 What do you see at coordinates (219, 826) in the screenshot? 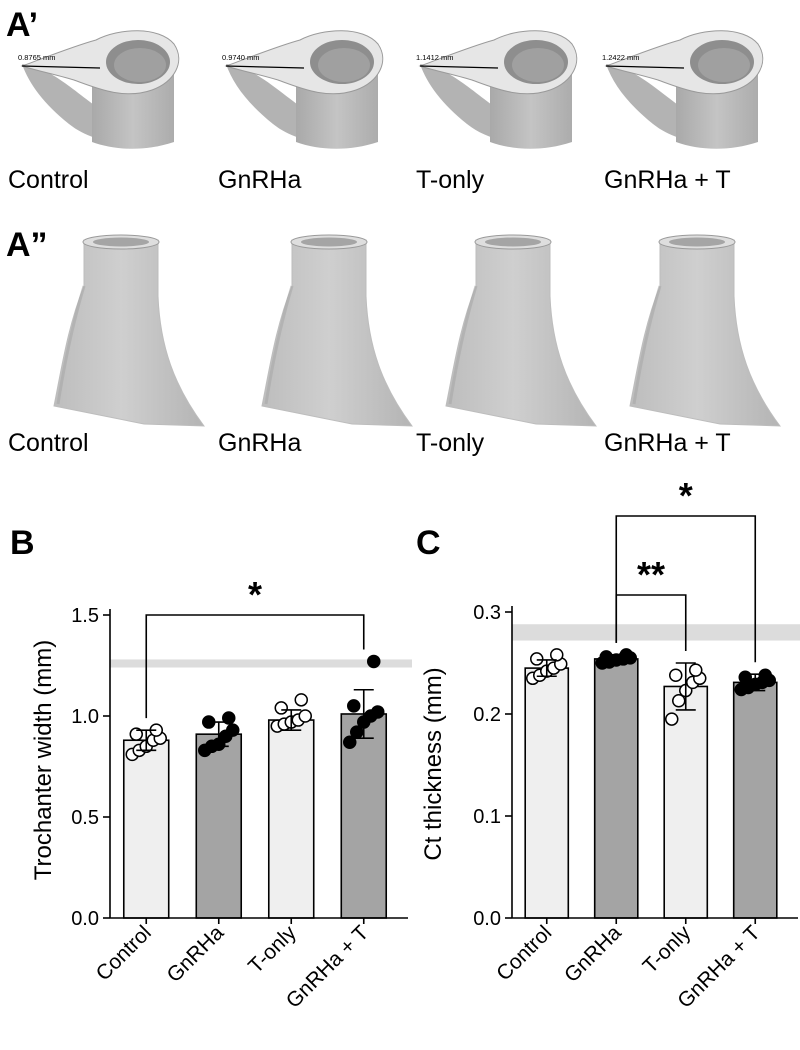
I see `chart-b-bar-gnrha` at bounding box center [219, 826].